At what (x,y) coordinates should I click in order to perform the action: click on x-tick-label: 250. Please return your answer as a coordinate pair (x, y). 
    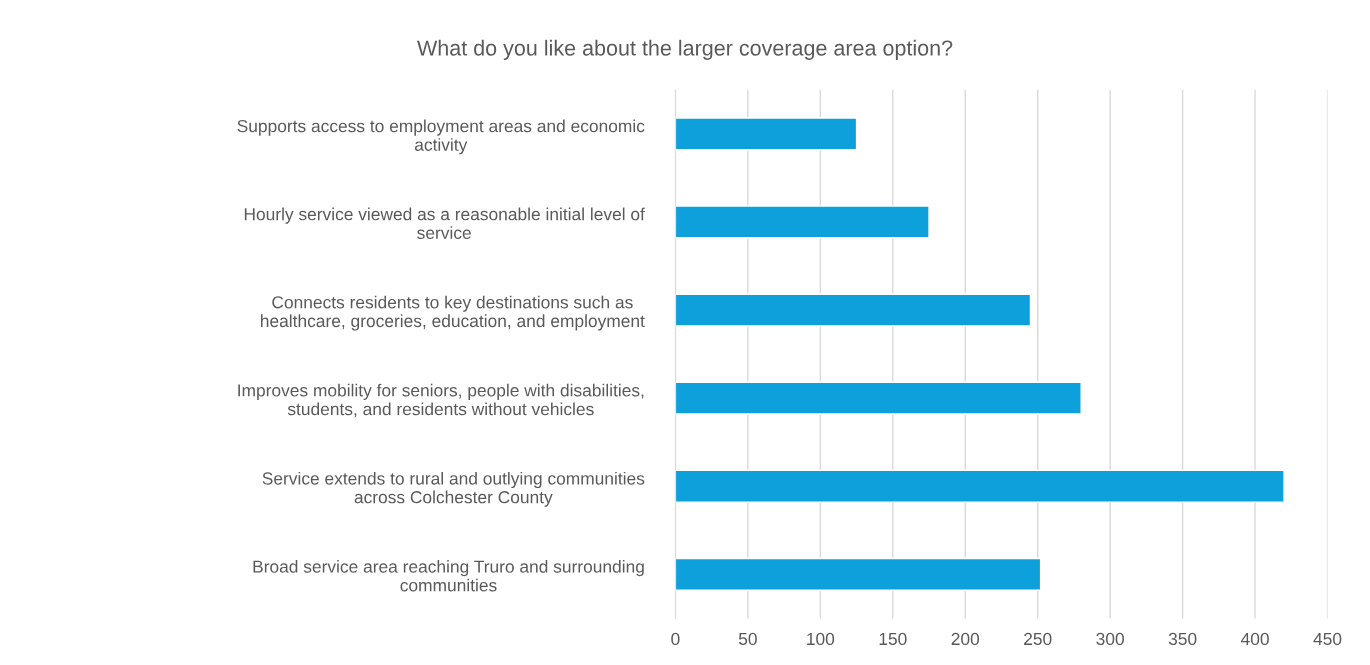
    Looking at the image, I should click on (1038, 639).